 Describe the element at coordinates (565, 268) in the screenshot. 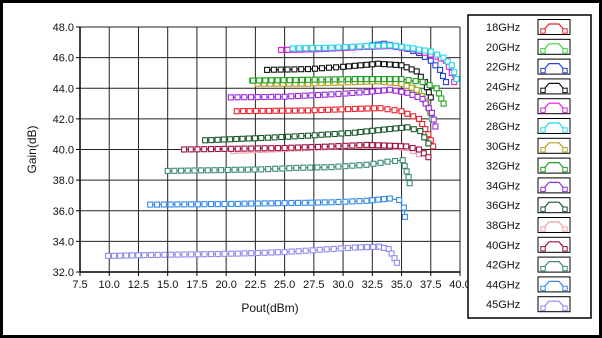

I see `legend-swatch-marker-42ghz` at that location.